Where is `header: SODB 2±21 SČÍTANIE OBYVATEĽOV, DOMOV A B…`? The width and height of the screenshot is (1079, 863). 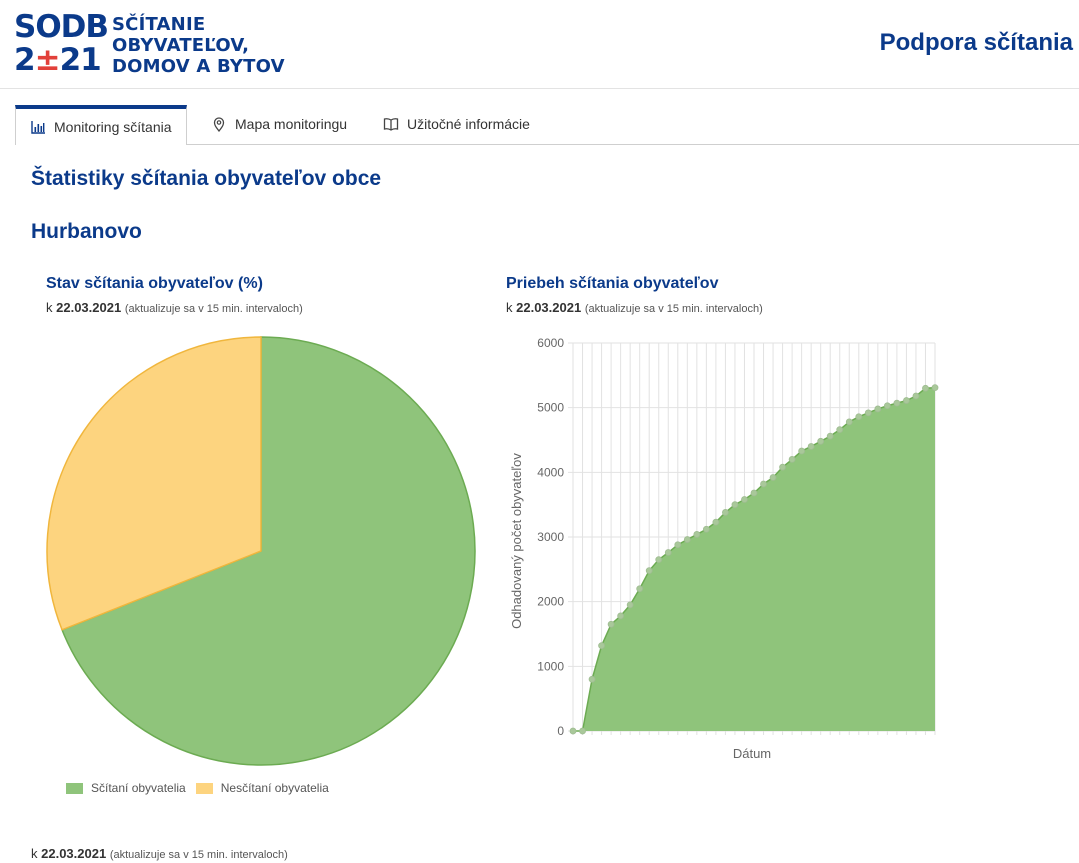 header: SODB 2±21 SČÍTANIE OBYVATEĽOV, DOMOV A B… is located at coordinates (539, 44).